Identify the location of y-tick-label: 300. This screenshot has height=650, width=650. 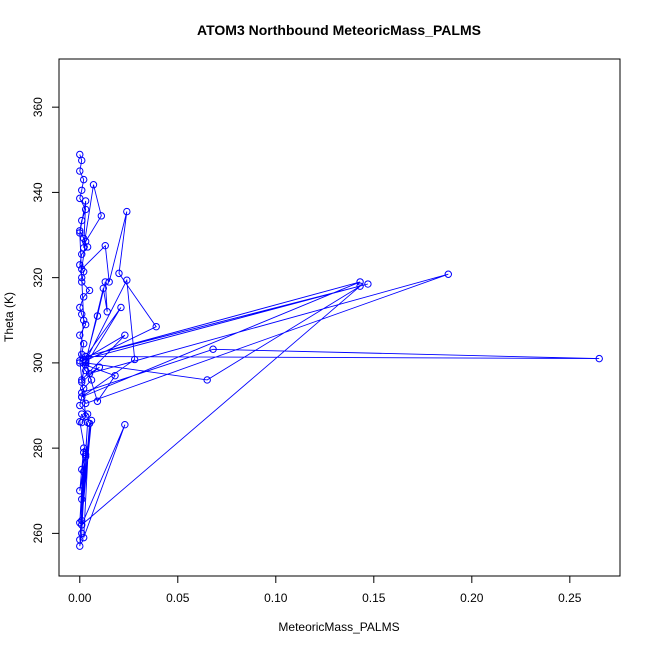
(38, 363).